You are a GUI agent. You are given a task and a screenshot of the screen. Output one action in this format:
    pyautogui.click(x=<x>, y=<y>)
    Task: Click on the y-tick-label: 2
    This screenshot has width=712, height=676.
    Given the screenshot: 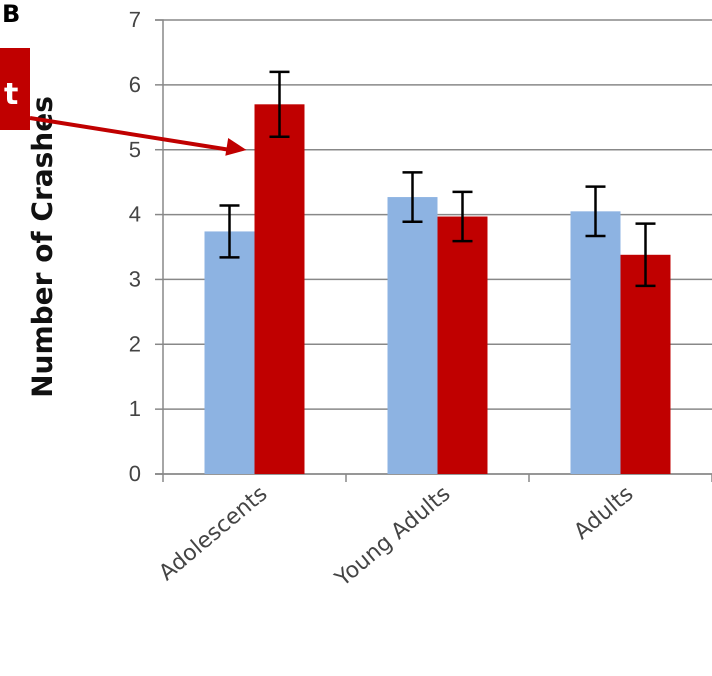 What is the action you would take?
    pyautogui.click(x=134, y=343)
    